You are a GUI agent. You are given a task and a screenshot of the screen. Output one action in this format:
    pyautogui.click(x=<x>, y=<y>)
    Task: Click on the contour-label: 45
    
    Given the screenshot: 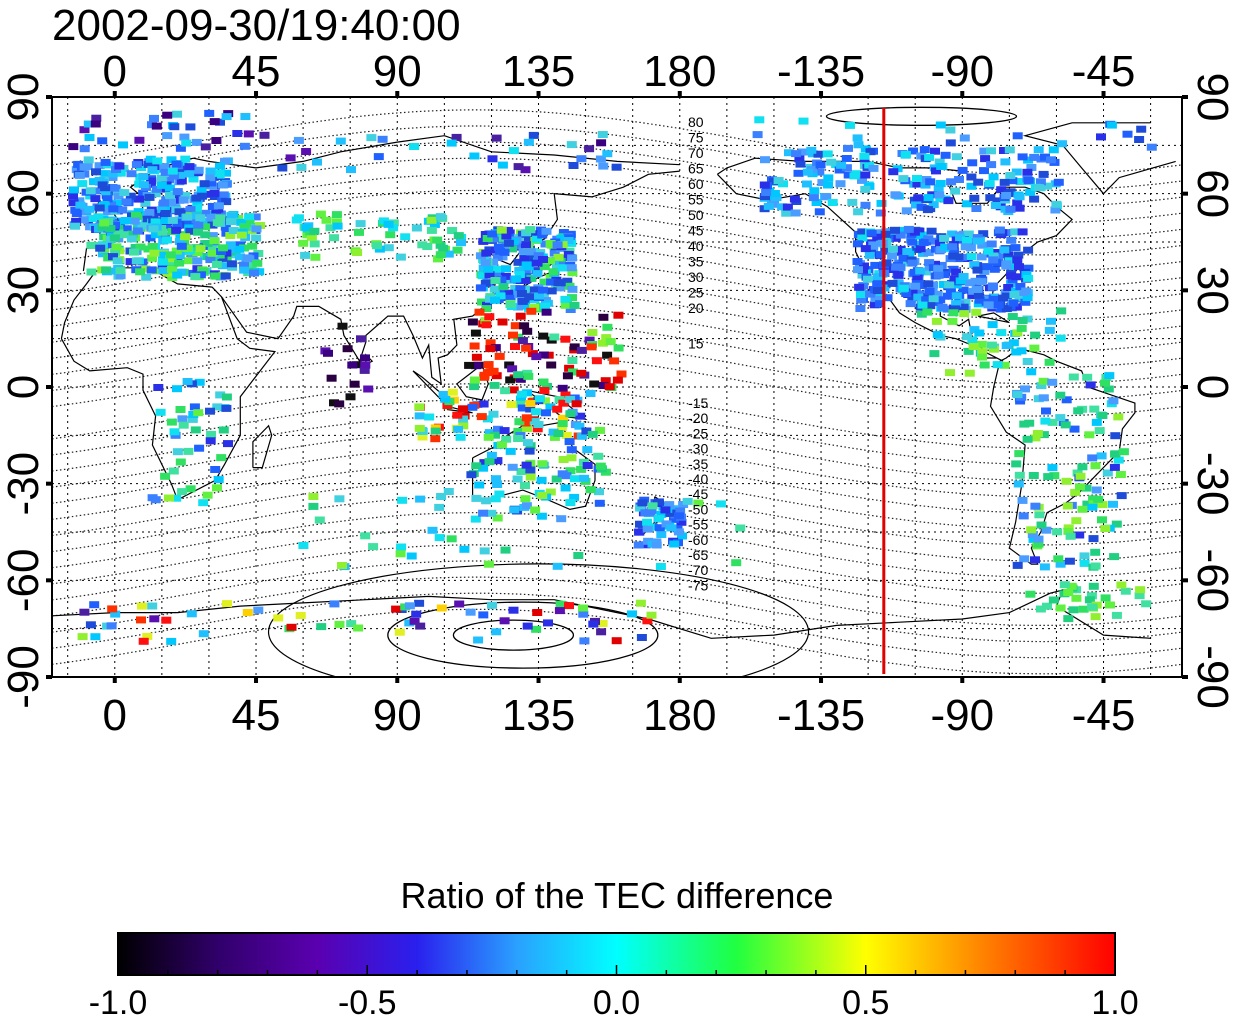 What is the action you would take?
    pyautogui.click(x=696, y=231)
    